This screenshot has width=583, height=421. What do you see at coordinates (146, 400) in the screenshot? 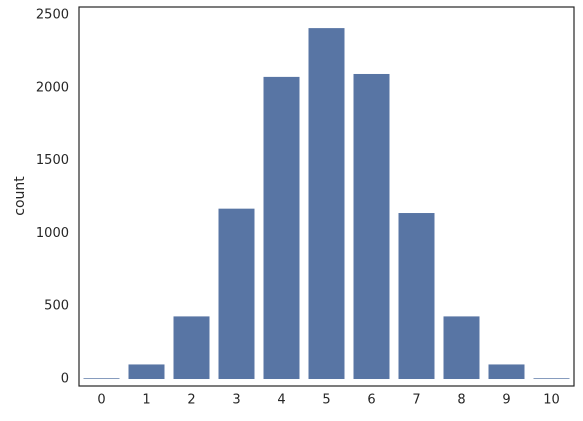
I see `x-tick-label: 1` at bounding box center [146, 400].